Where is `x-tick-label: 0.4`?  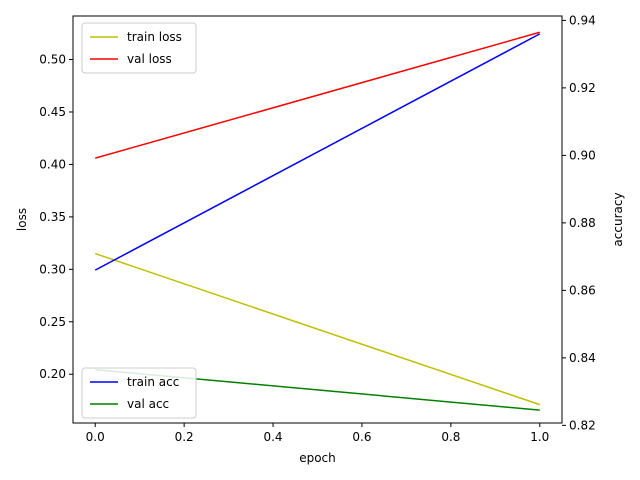
x-tick-label: 0.4 is located at coordinates (272, 437).